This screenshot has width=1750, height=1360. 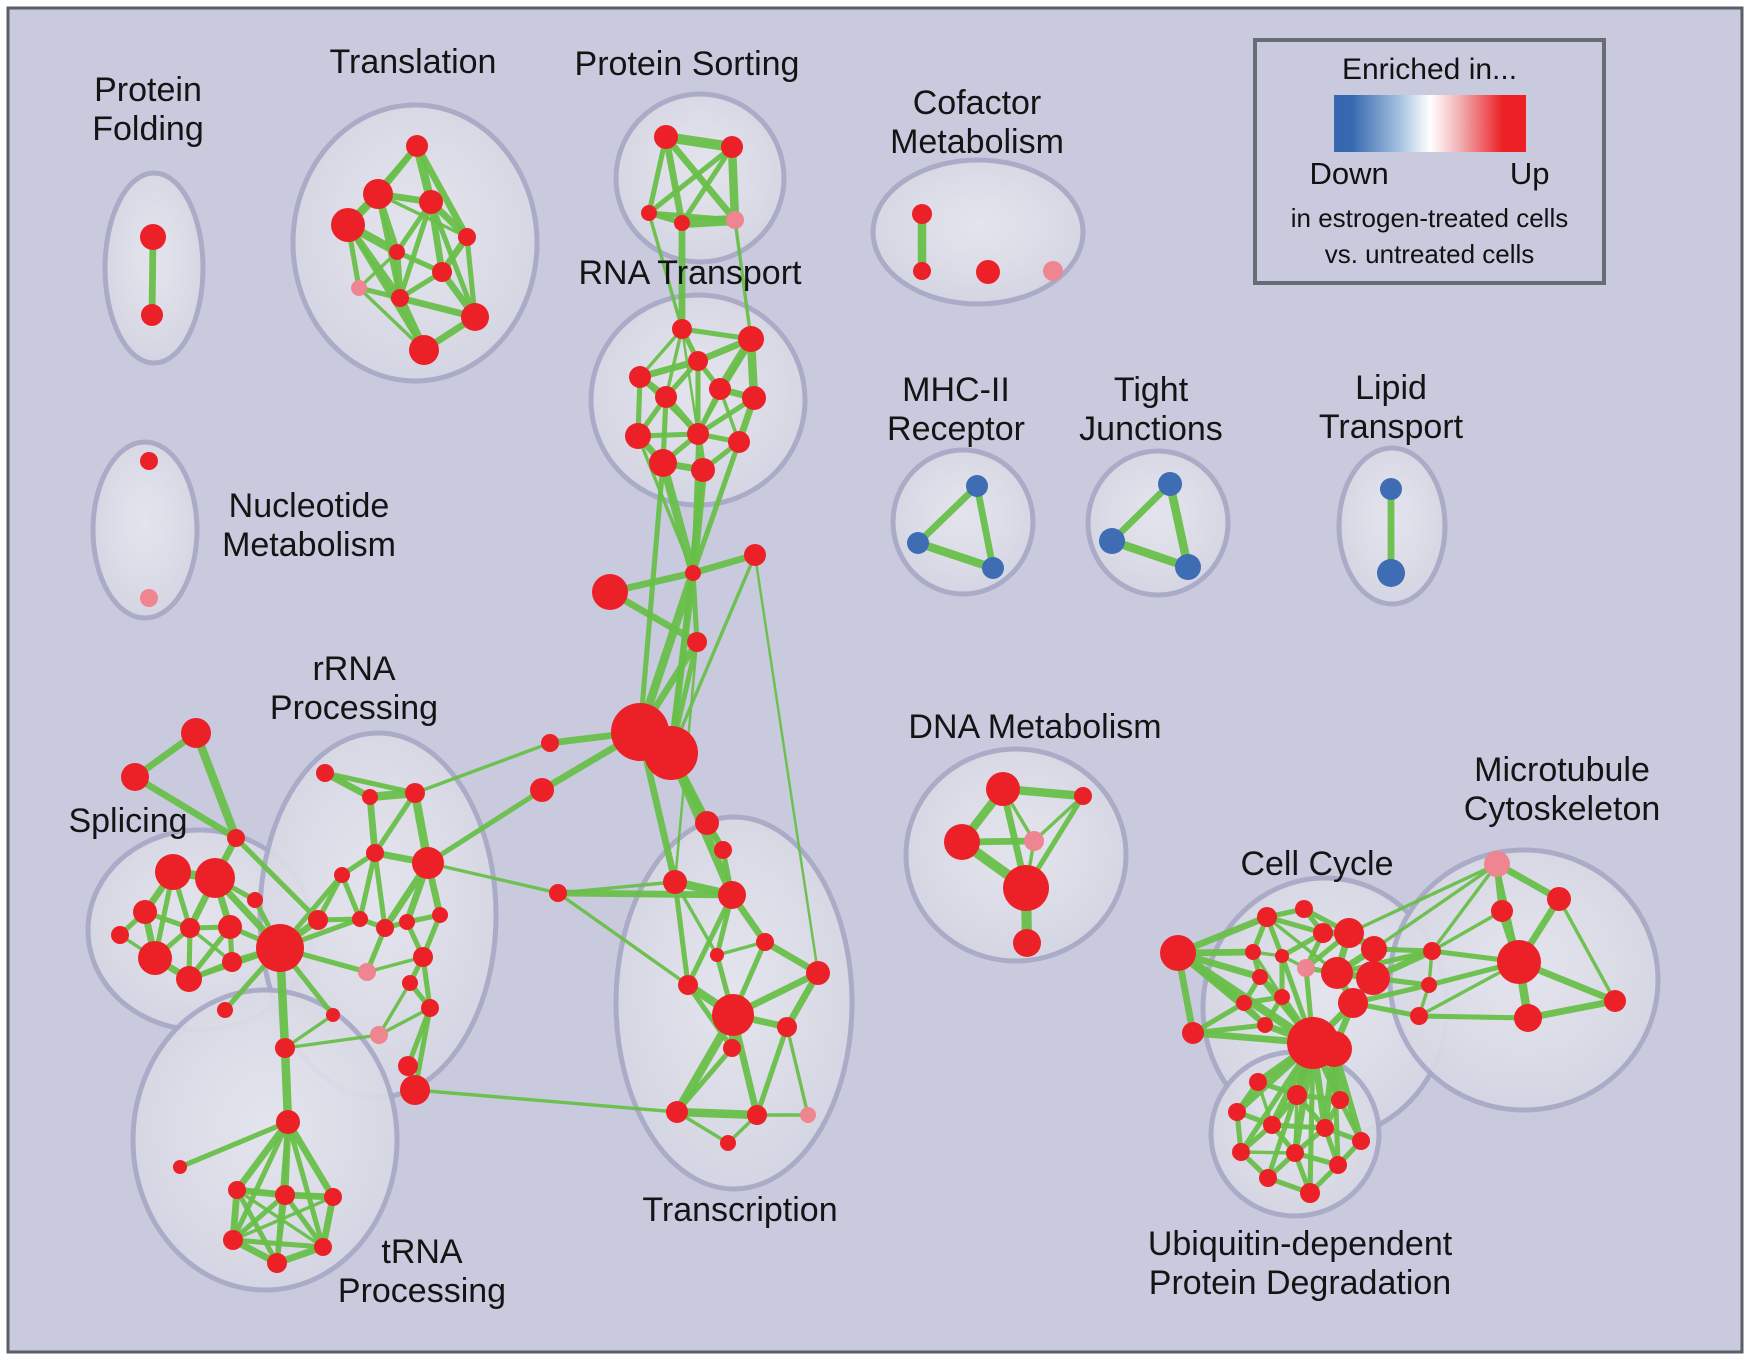 What do you see at coordinates (413, 62) in the screenshot?
I see `cluster-label-translation: Translation` at bounding box center [413, 62].